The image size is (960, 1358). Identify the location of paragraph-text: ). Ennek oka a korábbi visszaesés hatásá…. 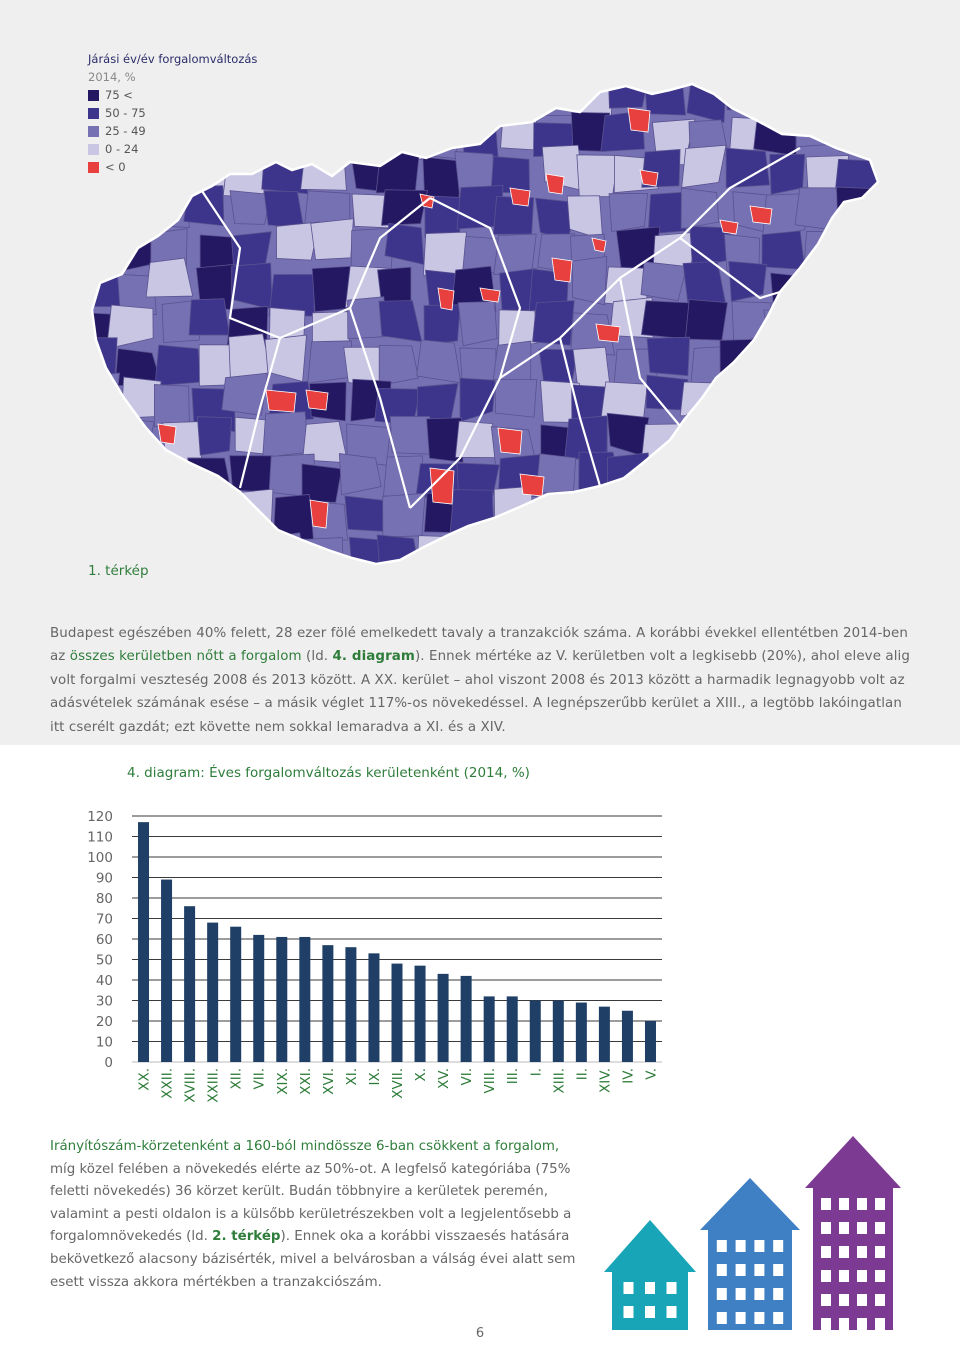
(313, 1259).